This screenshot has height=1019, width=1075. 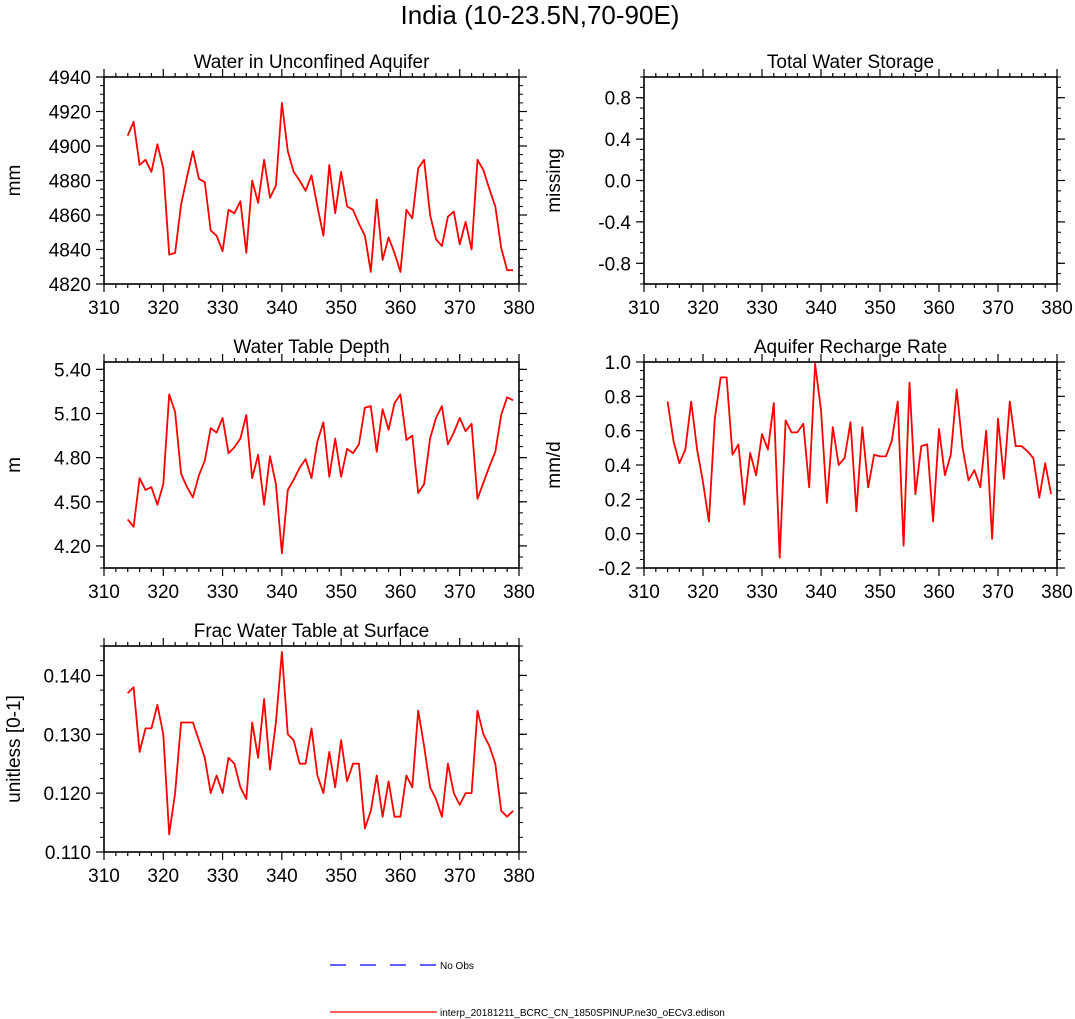 What do you see at coordinates (540, 15) in the screenshot?
I see `figure-title: India (10-23.5N,70-90E)` at bounding box center [540, 15].